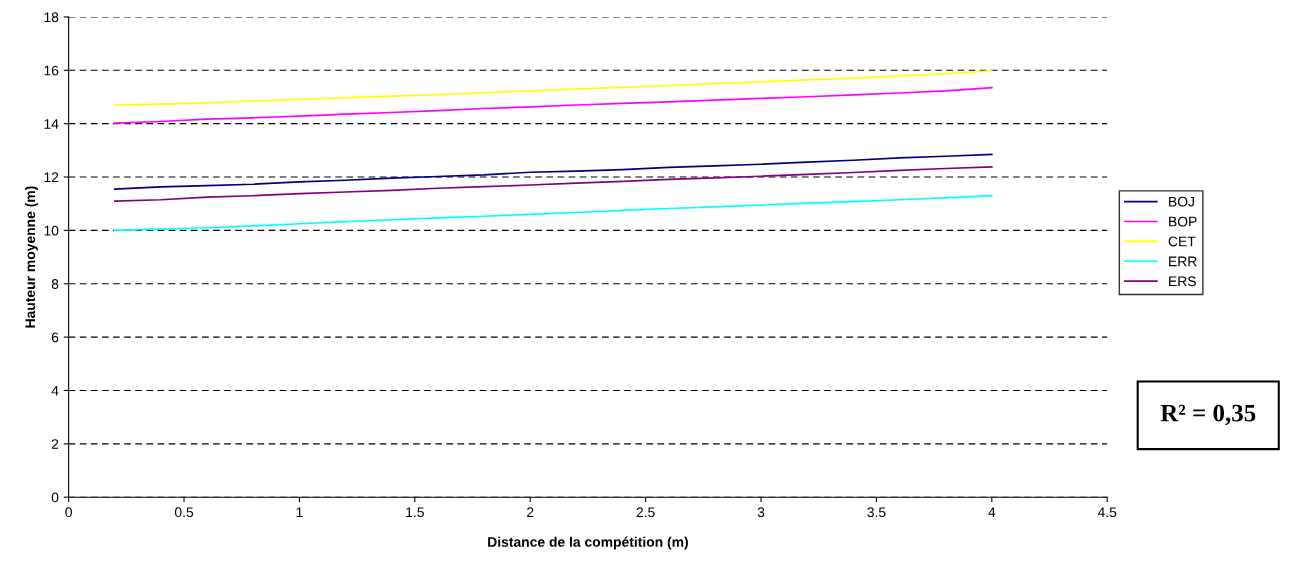 This screenshot has width=1295, height=565. Describe the element at coordinates (1183, 221) in the screenshot. I see `legend-label: BOP` at that location.